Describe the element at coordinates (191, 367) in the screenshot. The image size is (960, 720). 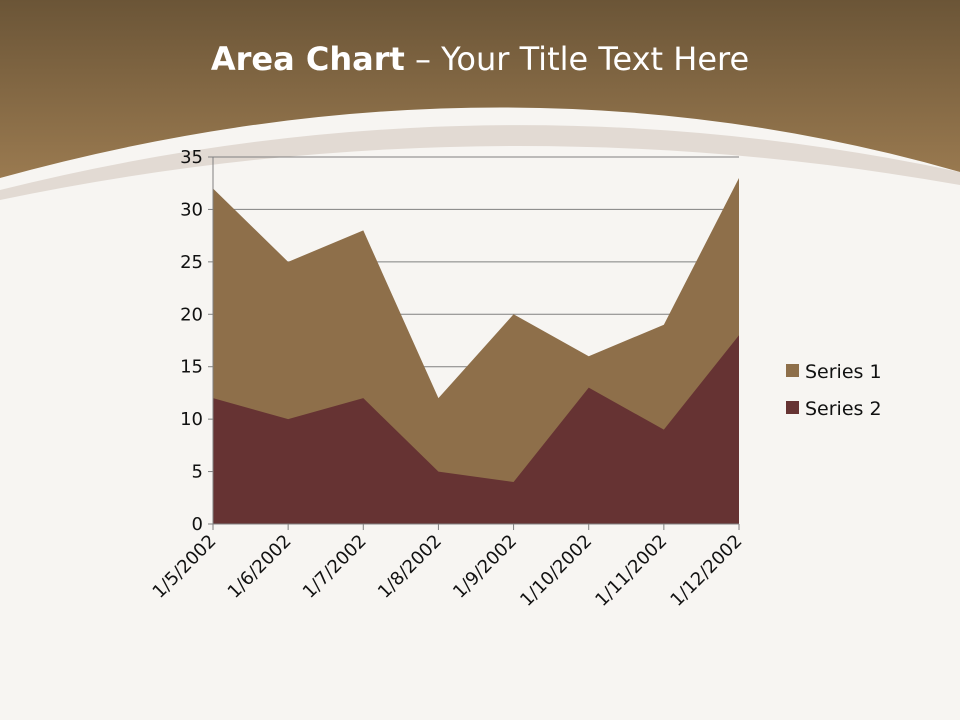
I see `y-tick-label: 15` at that location.